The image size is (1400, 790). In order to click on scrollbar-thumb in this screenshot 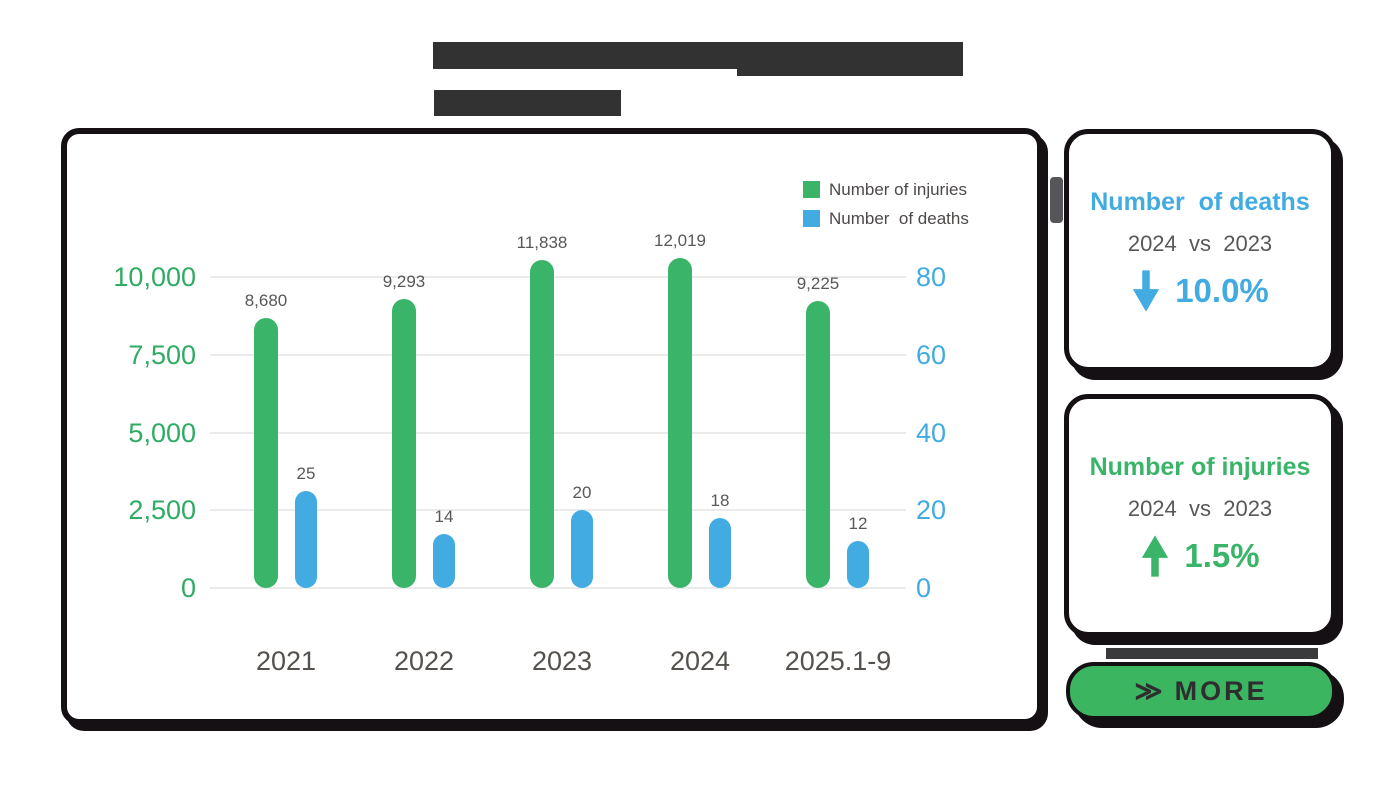, I will do `click(1056, 200)`.